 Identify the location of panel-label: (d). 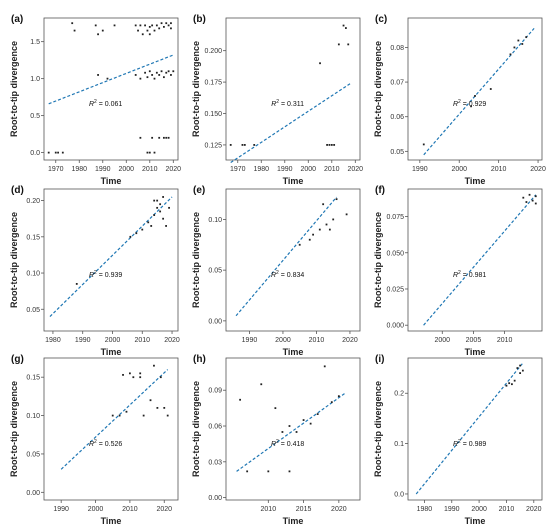
(17, 190).